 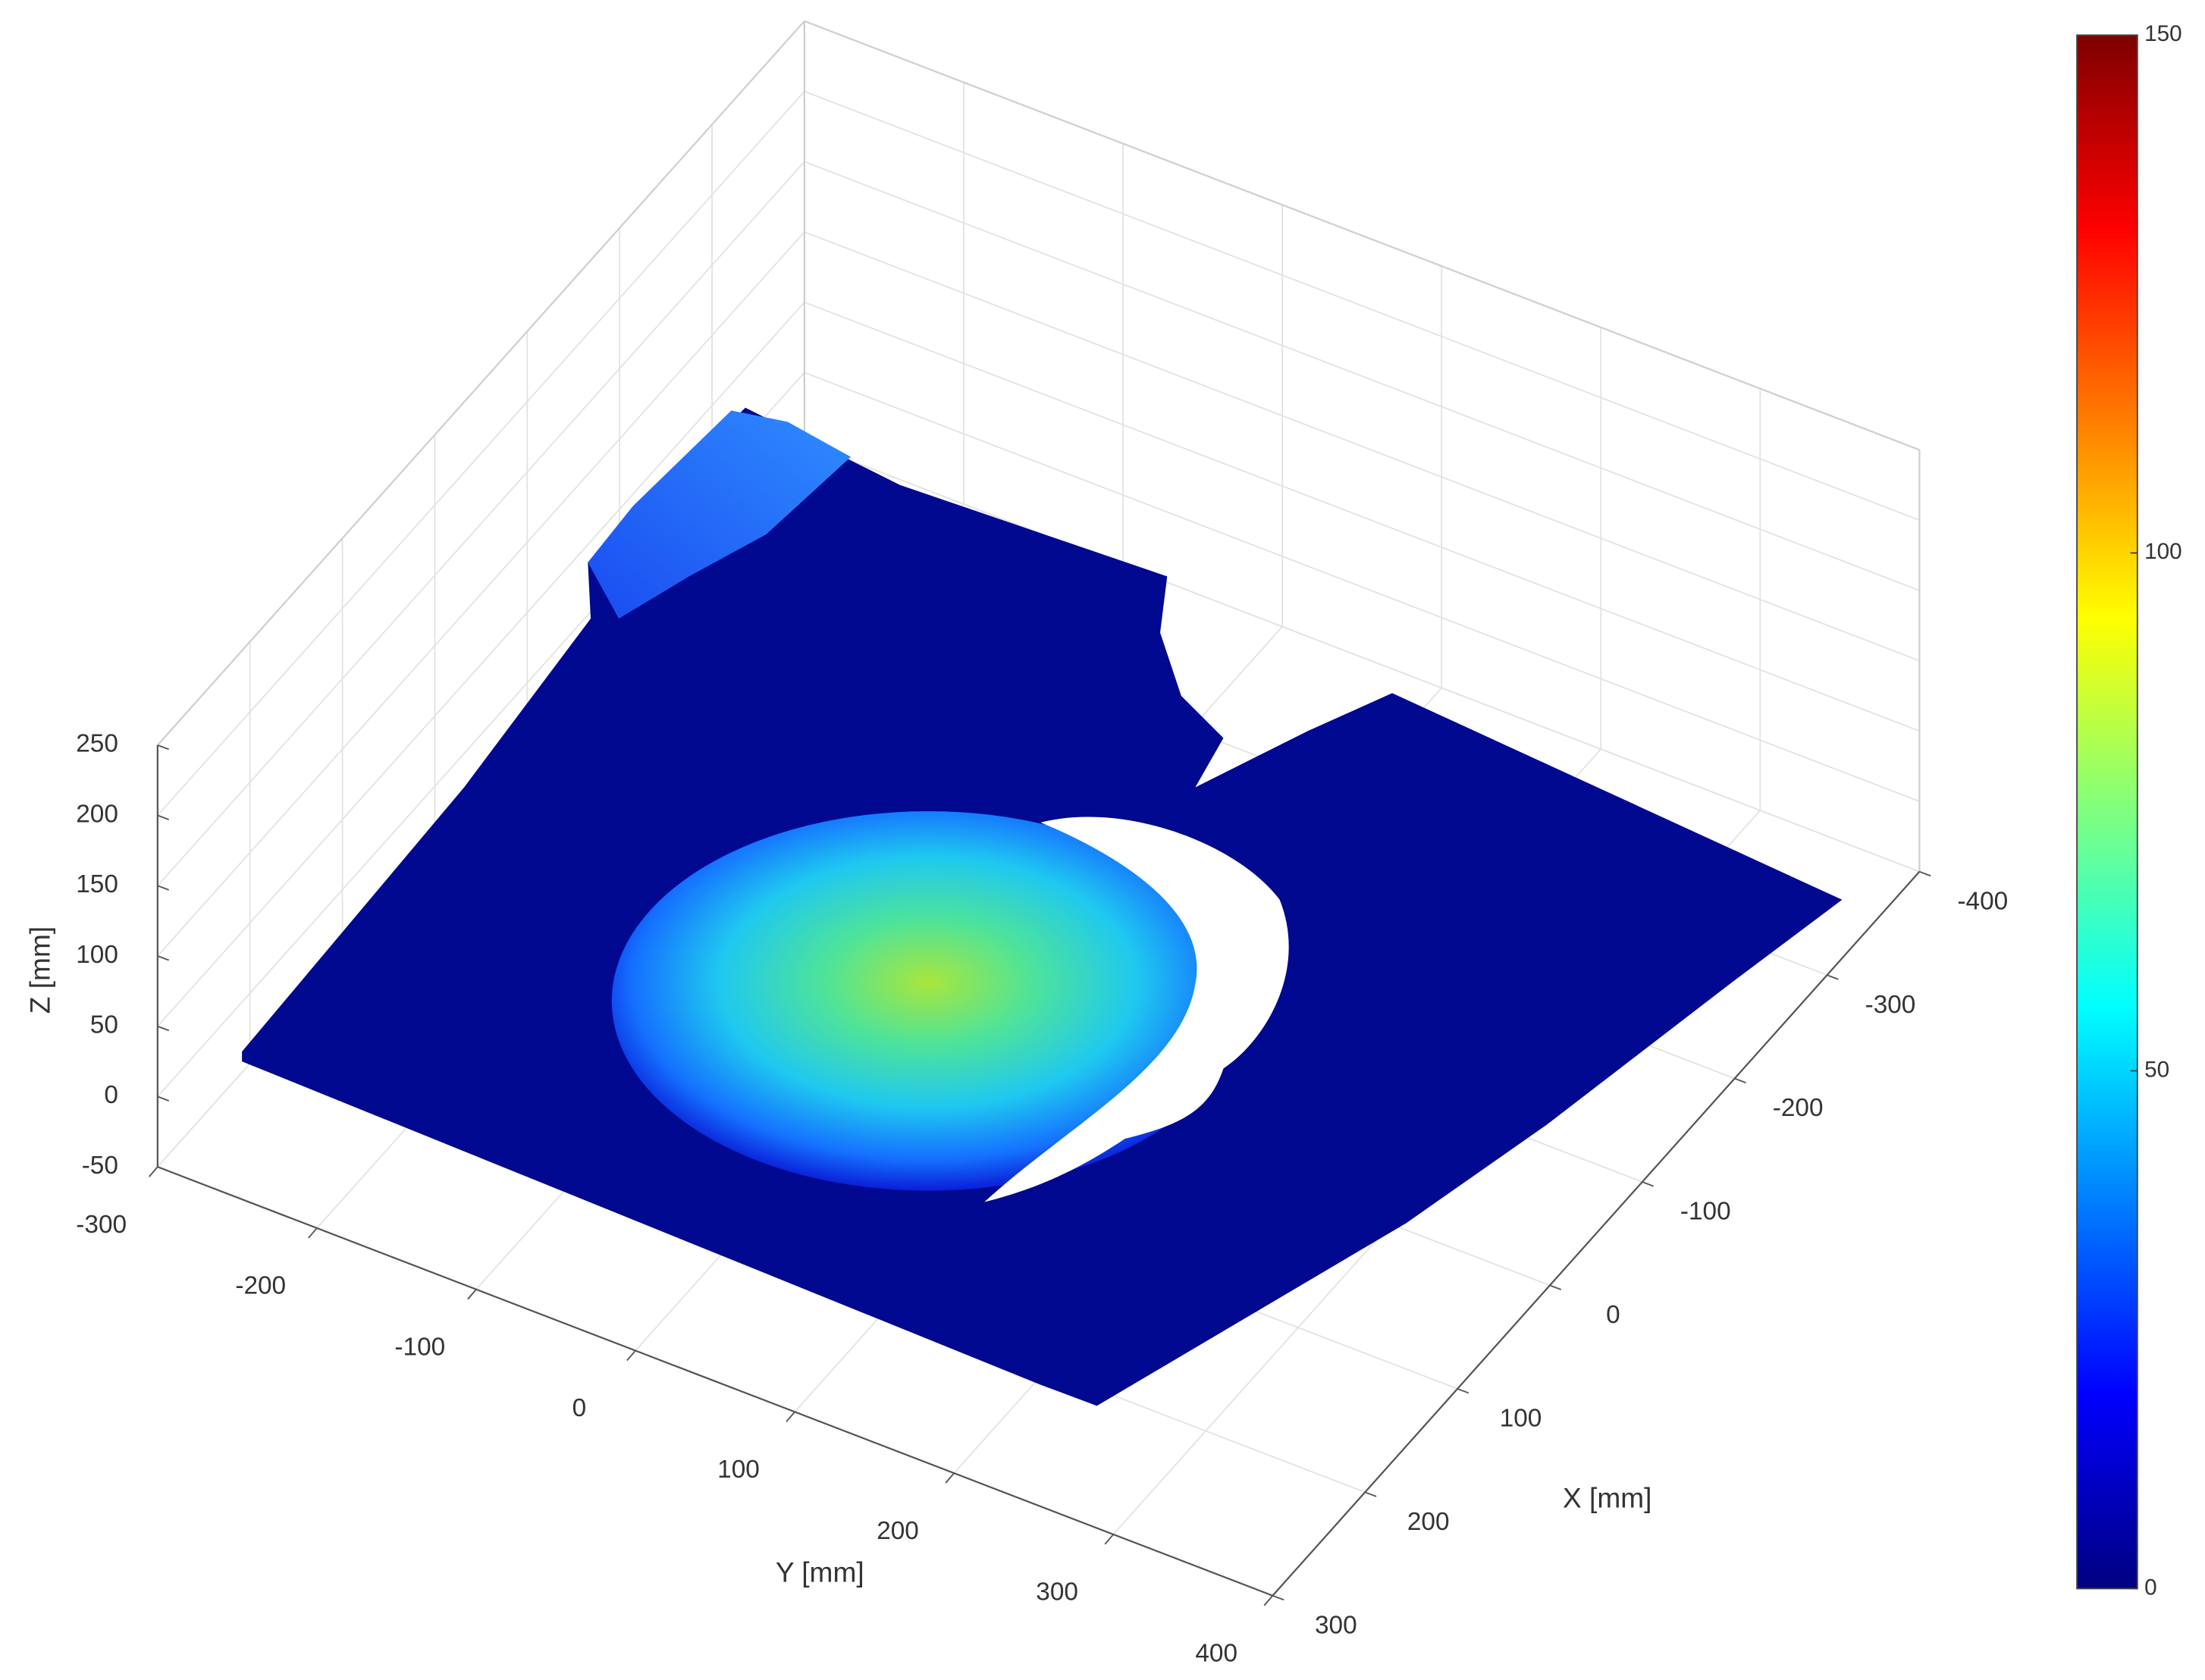 What do you see at coordinates (2162, 551) in the screenshot?
I see `colorbar-tick-label: 100` at bounding box center [2162, 551].